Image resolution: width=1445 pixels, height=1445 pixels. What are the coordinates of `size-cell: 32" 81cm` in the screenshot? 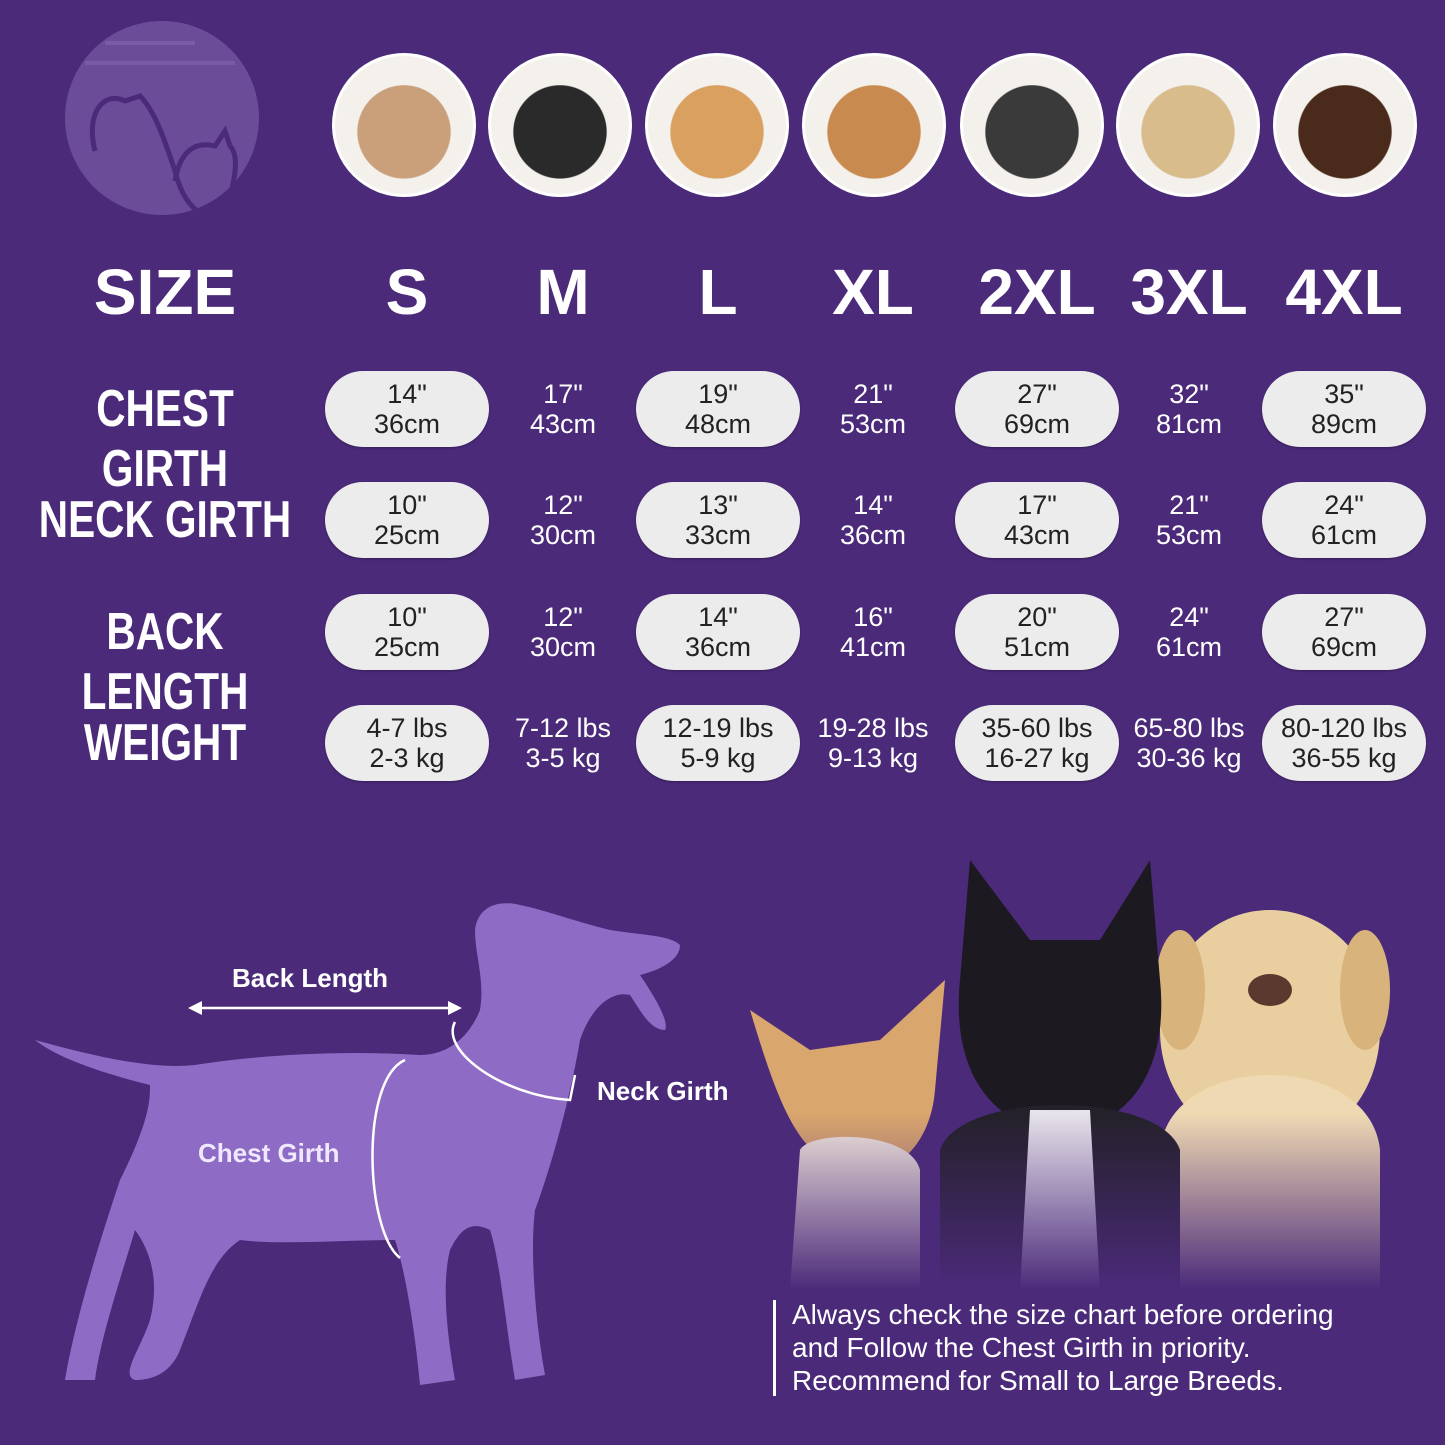 It's located at (1189, 409).